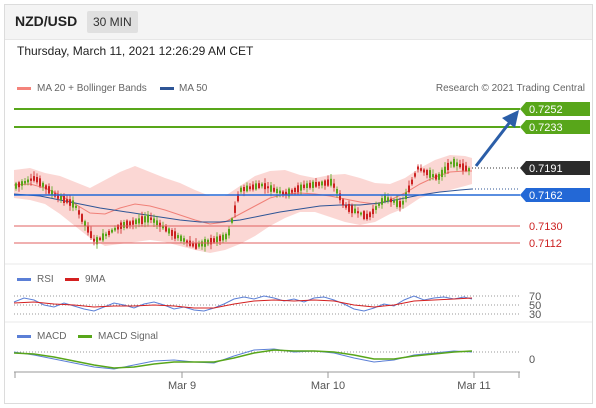 Image resolution: width=596 pixels, height=408 pixels. I want to click on legend-swatch-macd, so click(24, 336).